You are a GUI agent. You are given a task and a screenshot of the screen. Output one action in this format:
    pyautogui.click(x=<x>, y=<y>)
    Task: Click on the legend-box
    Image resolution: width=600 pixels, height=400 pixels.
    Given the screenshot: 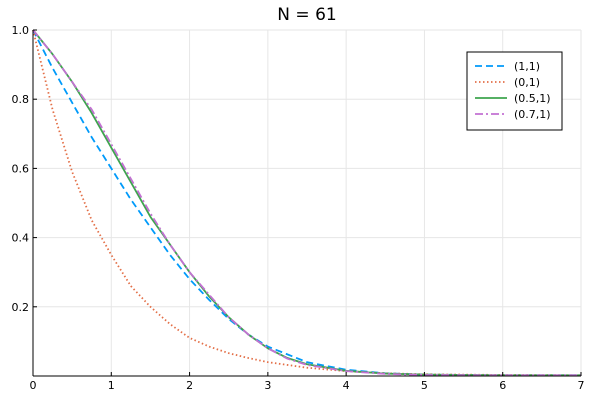 What is the action you would take?
    pyautogui.click(x=514, y=91)
    